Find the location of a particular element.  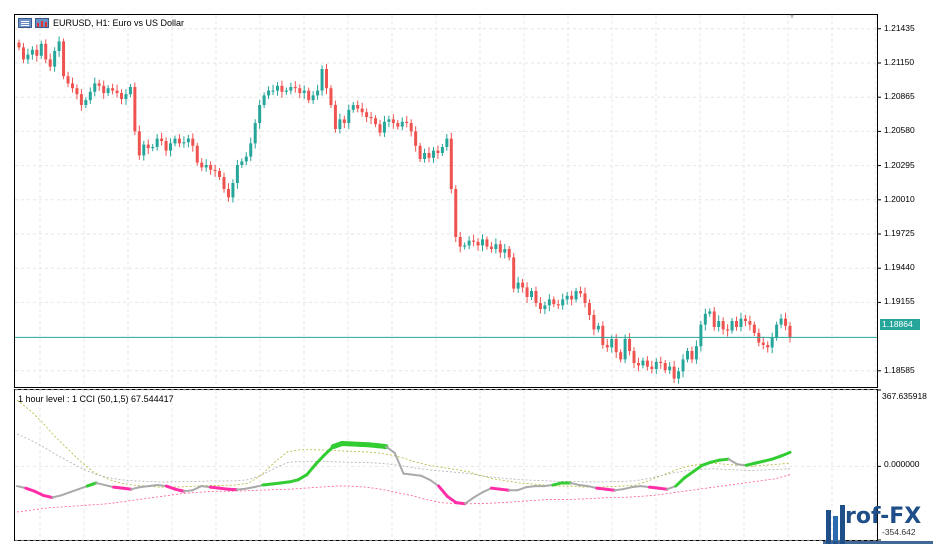

chart-properties-icon is located at coordinates (42, 23).